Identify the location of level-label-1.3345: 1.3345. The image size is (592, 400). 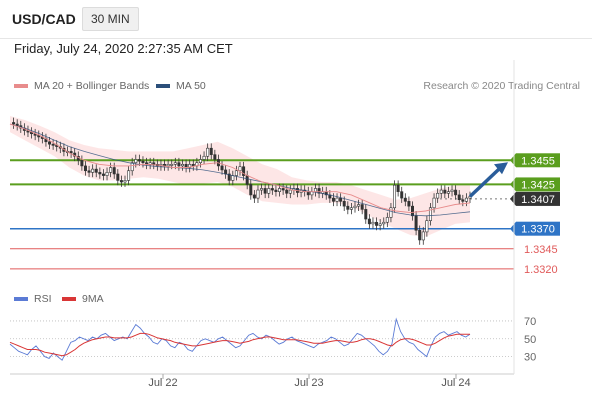
(541, 250).